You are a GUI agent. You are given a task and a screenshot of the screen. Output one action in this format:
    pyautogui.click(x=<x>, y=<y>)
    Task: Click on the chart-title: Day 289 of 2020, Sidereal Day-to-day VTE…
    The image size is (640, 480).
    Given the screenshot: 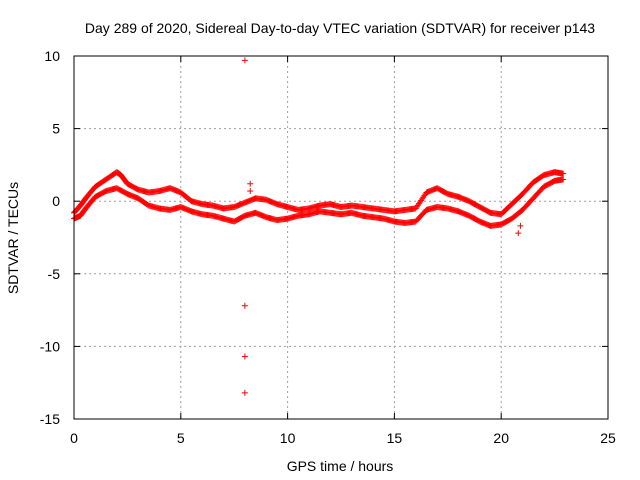 What is the action you would take?
    pyautogui.click(x=340, y=28)
    